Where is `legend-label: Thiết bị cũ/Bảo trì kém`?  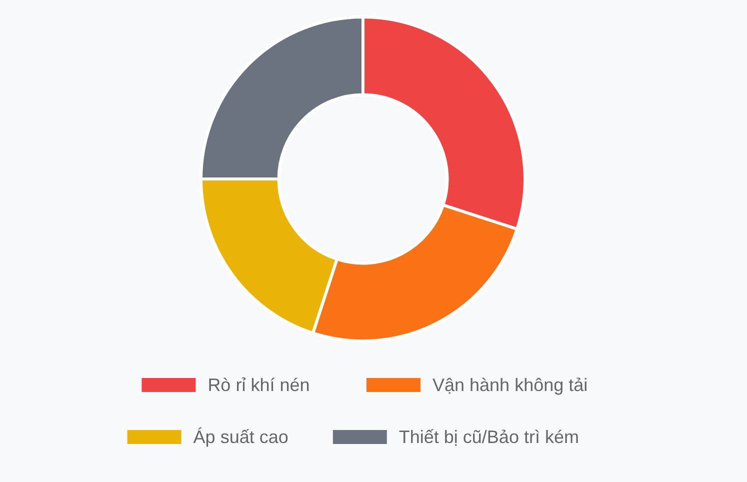 legend-label: Thiết bị cũ/Bảo trì kém is located at coordinates (488, 437).